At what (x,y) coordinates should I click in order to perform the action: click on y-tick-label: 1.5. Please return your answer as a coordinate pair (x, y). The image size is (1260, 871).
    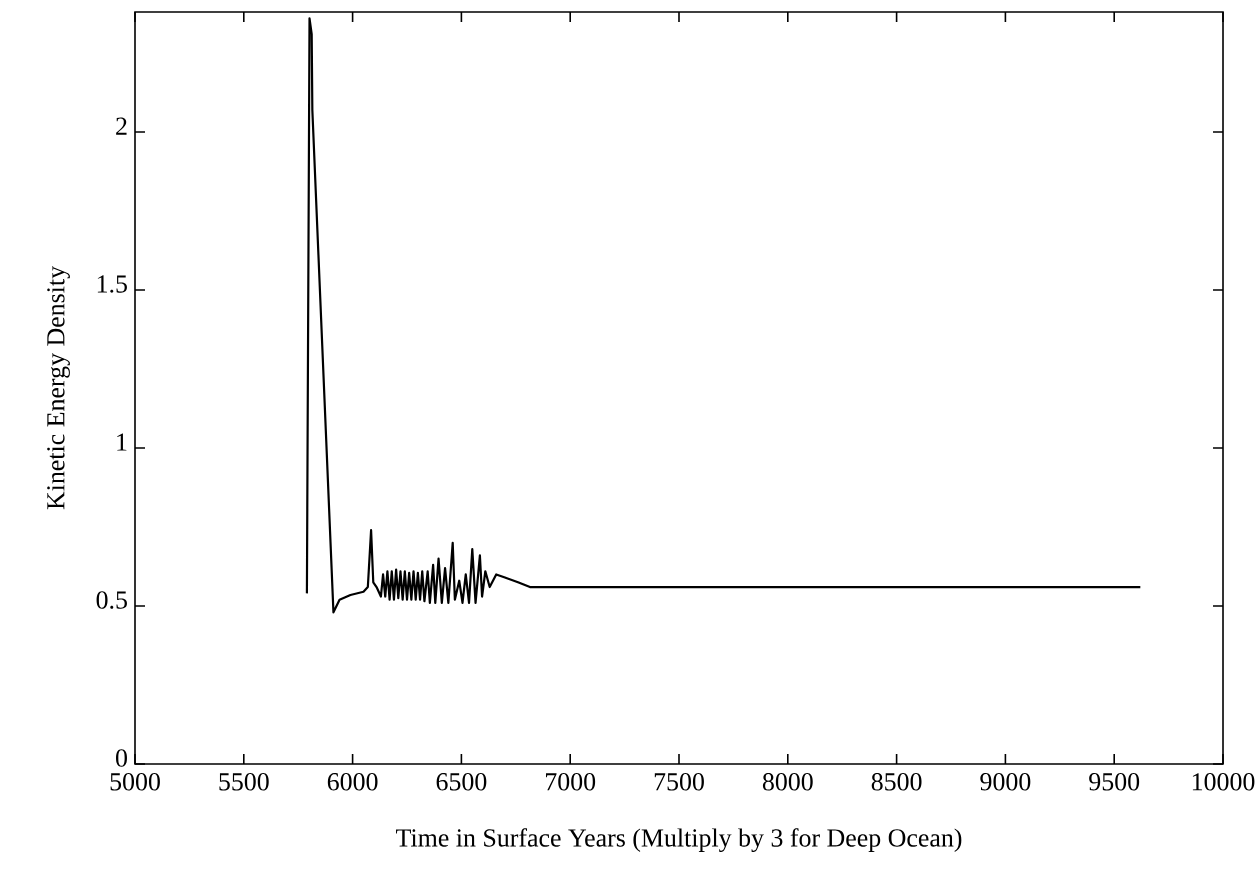
    Looking at the image, I should click on (112, 284).